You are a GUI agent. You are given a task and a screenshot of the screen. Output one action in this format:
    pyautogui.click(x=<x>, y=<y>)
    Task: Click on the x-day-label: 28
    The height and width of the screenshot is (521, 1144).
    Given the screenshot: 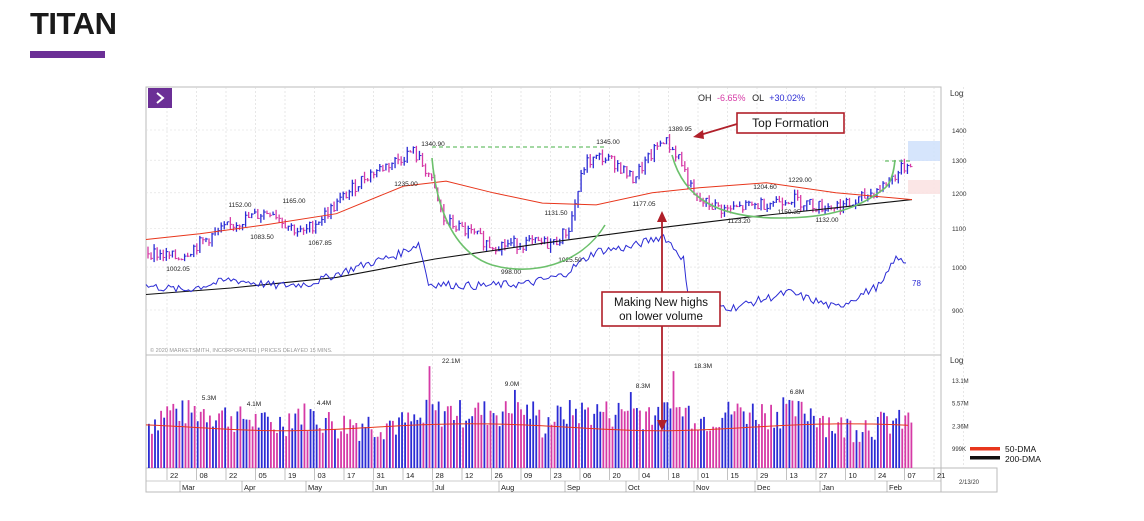 What is the action you would take?
    pyautogui.click(x=440, y=475)
    